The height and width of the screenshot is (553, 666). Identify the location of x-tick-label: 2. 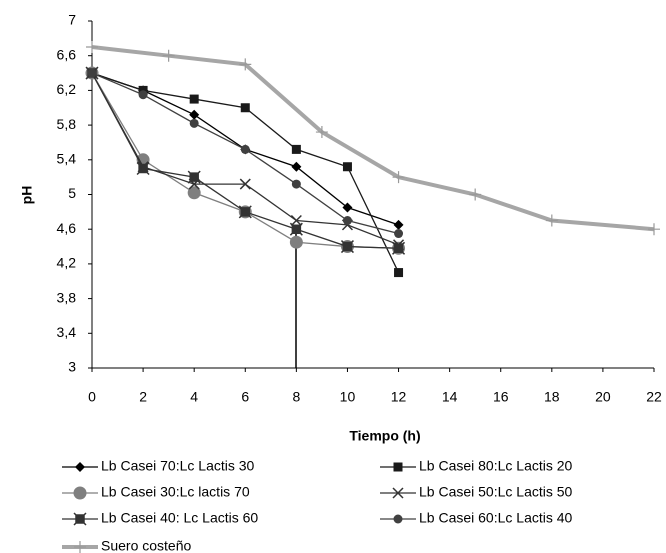
(143, 397).